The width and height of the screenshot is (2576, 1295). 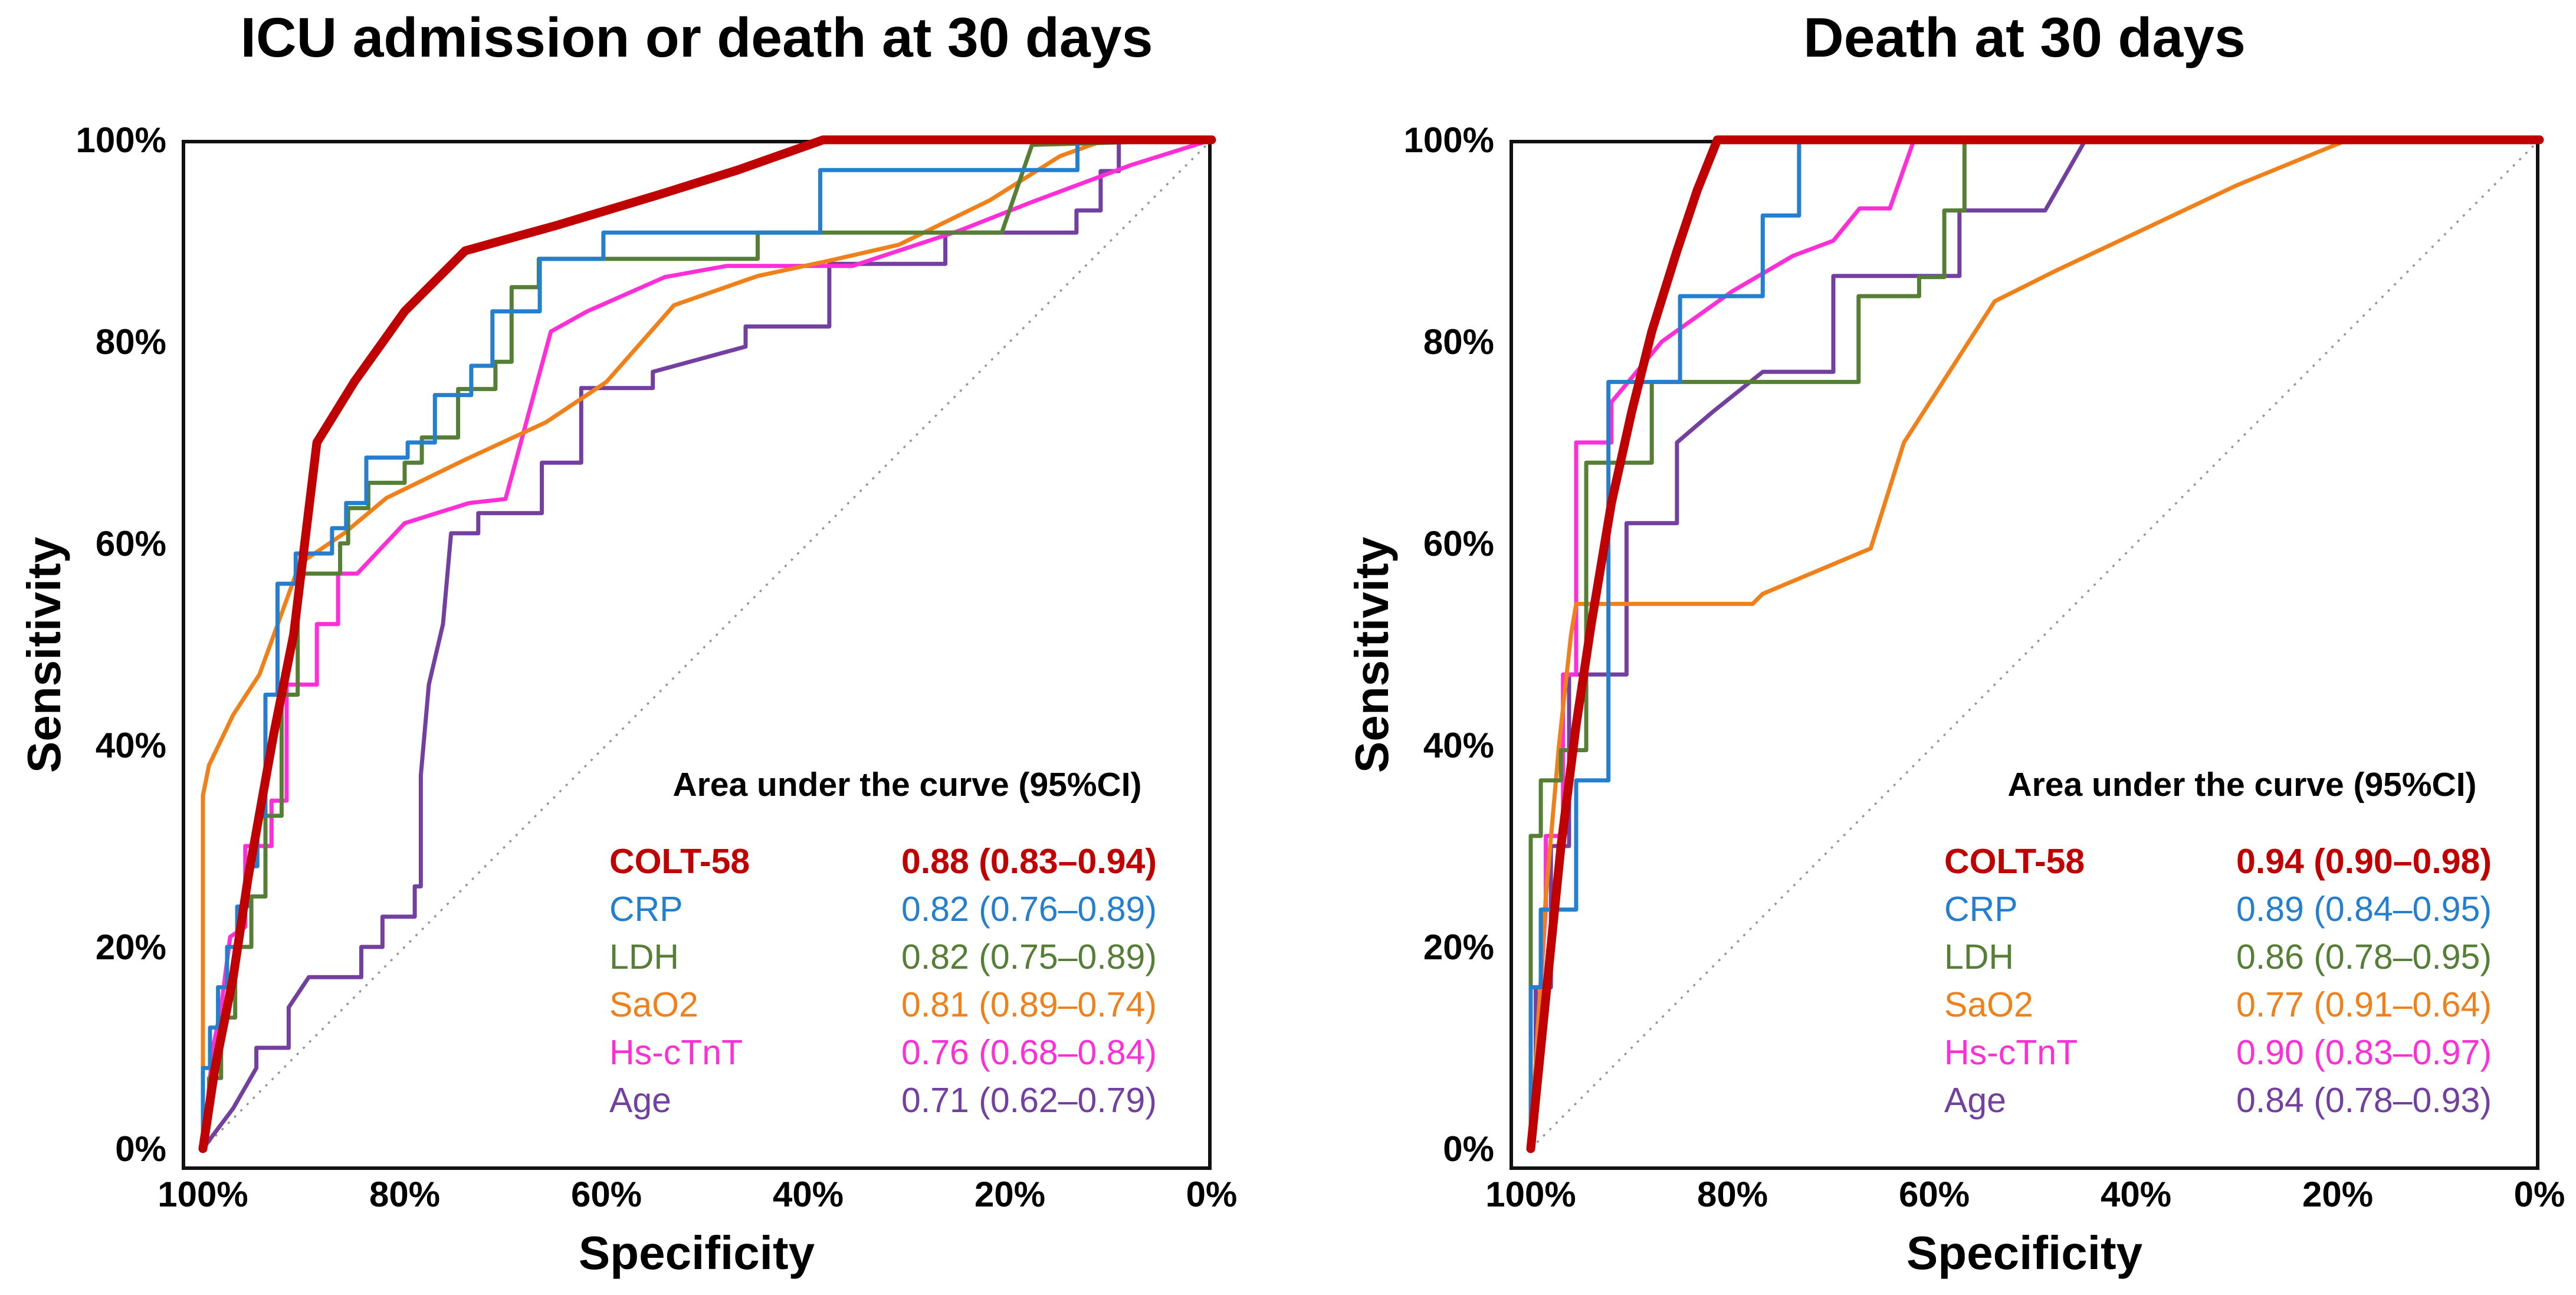 What do you see at coordinates (2024, 37) in the screenshot?
I see `plot-title-death: Death at 30 days` at bounding box center [2024, 37].